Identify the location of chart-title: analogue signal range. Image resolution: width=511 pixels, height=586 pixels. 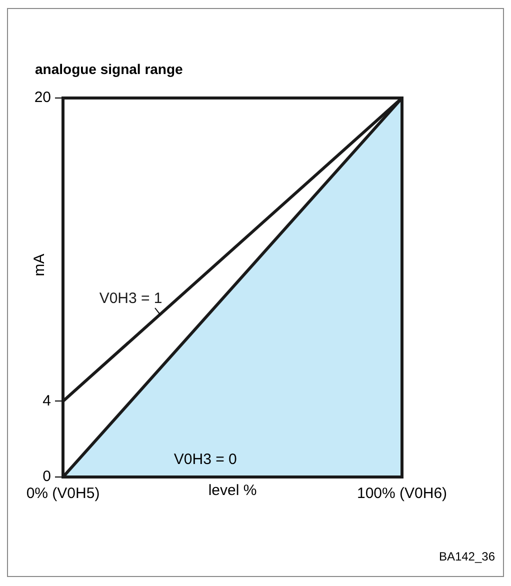
(109, 68).